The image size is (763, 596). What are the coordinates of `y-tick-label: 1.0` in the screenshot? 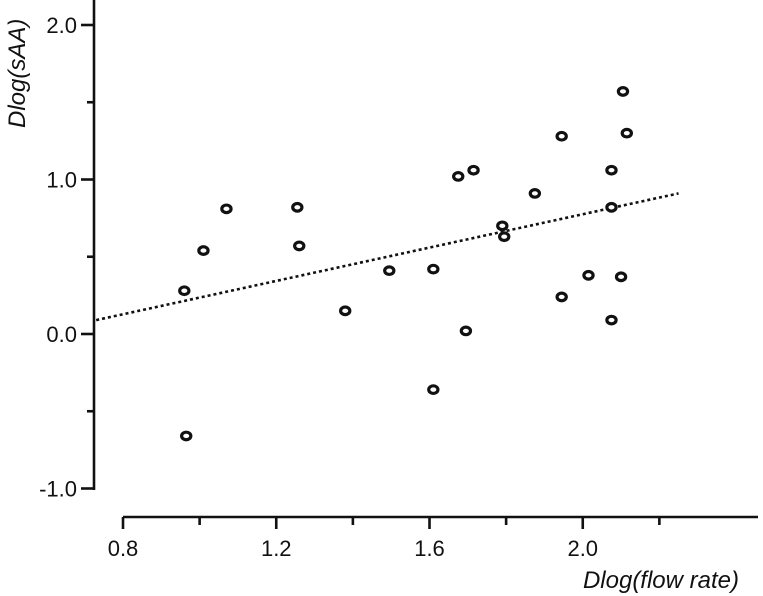 It's located at (61, 180).